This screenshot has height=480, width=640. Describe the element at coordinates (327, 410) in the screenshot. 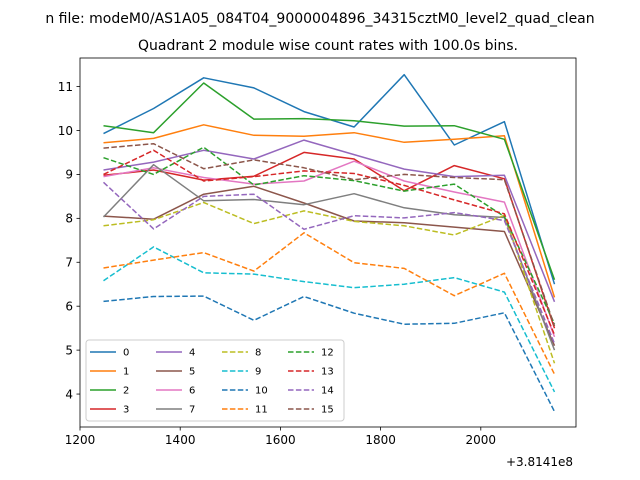

I see `legend-label-15: 15` at that location.